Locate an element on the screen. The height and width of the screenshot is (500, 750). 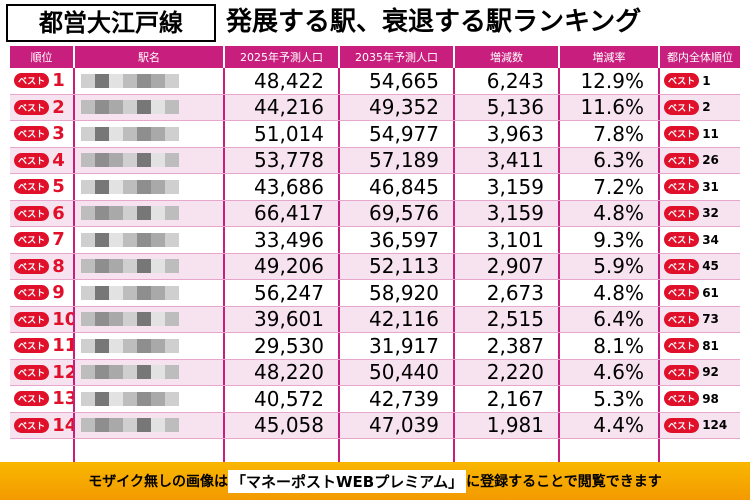
footer-text: に登録することで閲覧できます is located at coordinates (564, 482).